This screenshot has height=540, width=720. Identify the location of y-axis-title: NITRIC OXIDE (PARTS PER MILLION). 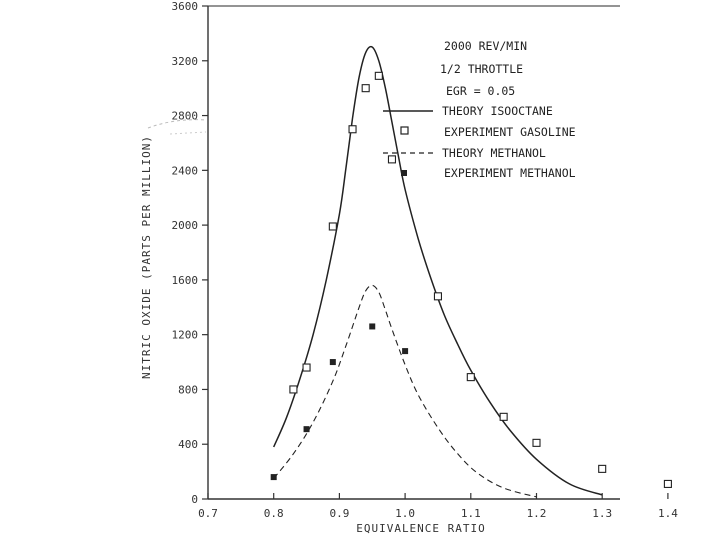
(146, 257).